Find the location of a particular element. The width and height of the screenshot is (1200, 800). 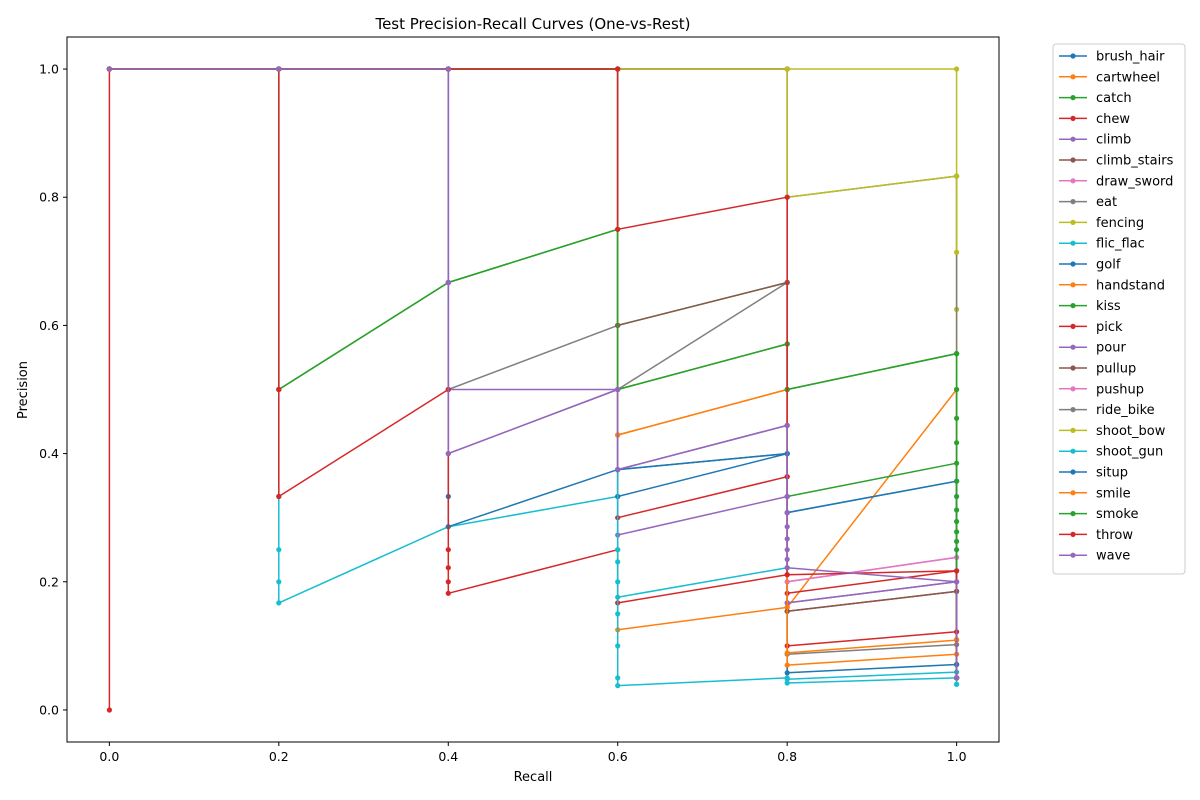

legend-label: shoot_gun is located at coordinates (1129, 452).